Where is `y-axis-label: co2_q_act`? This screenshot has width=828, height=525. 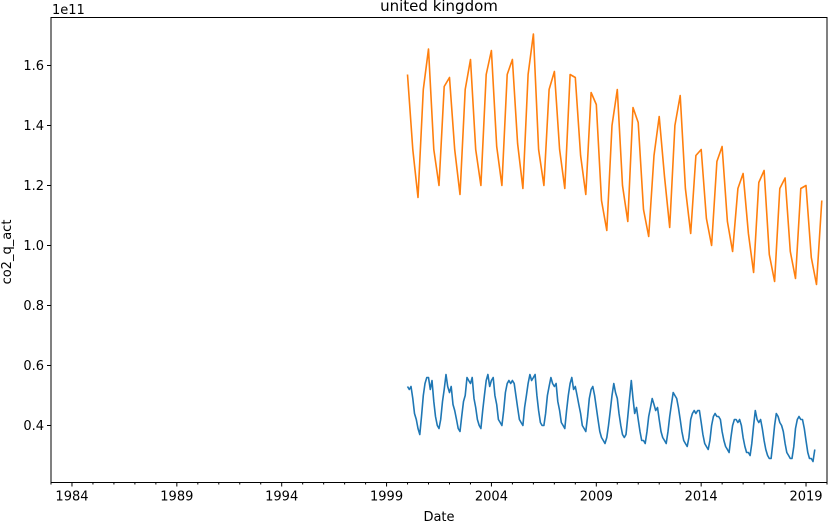 y-axis-label: co2_q_act is located at coordinates (7, 252).